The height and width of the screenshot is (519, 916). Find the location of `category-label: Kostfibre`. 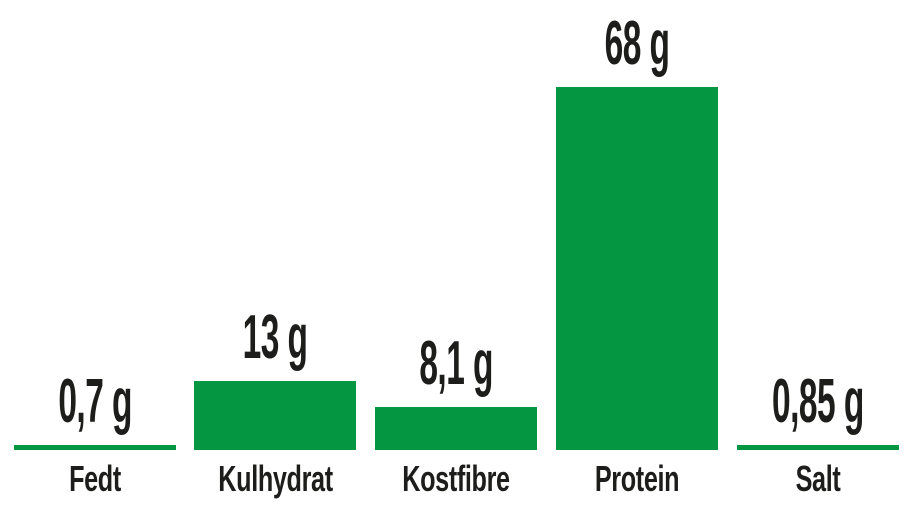

category-label: Kostfibre is located at coordinates (456, 478).